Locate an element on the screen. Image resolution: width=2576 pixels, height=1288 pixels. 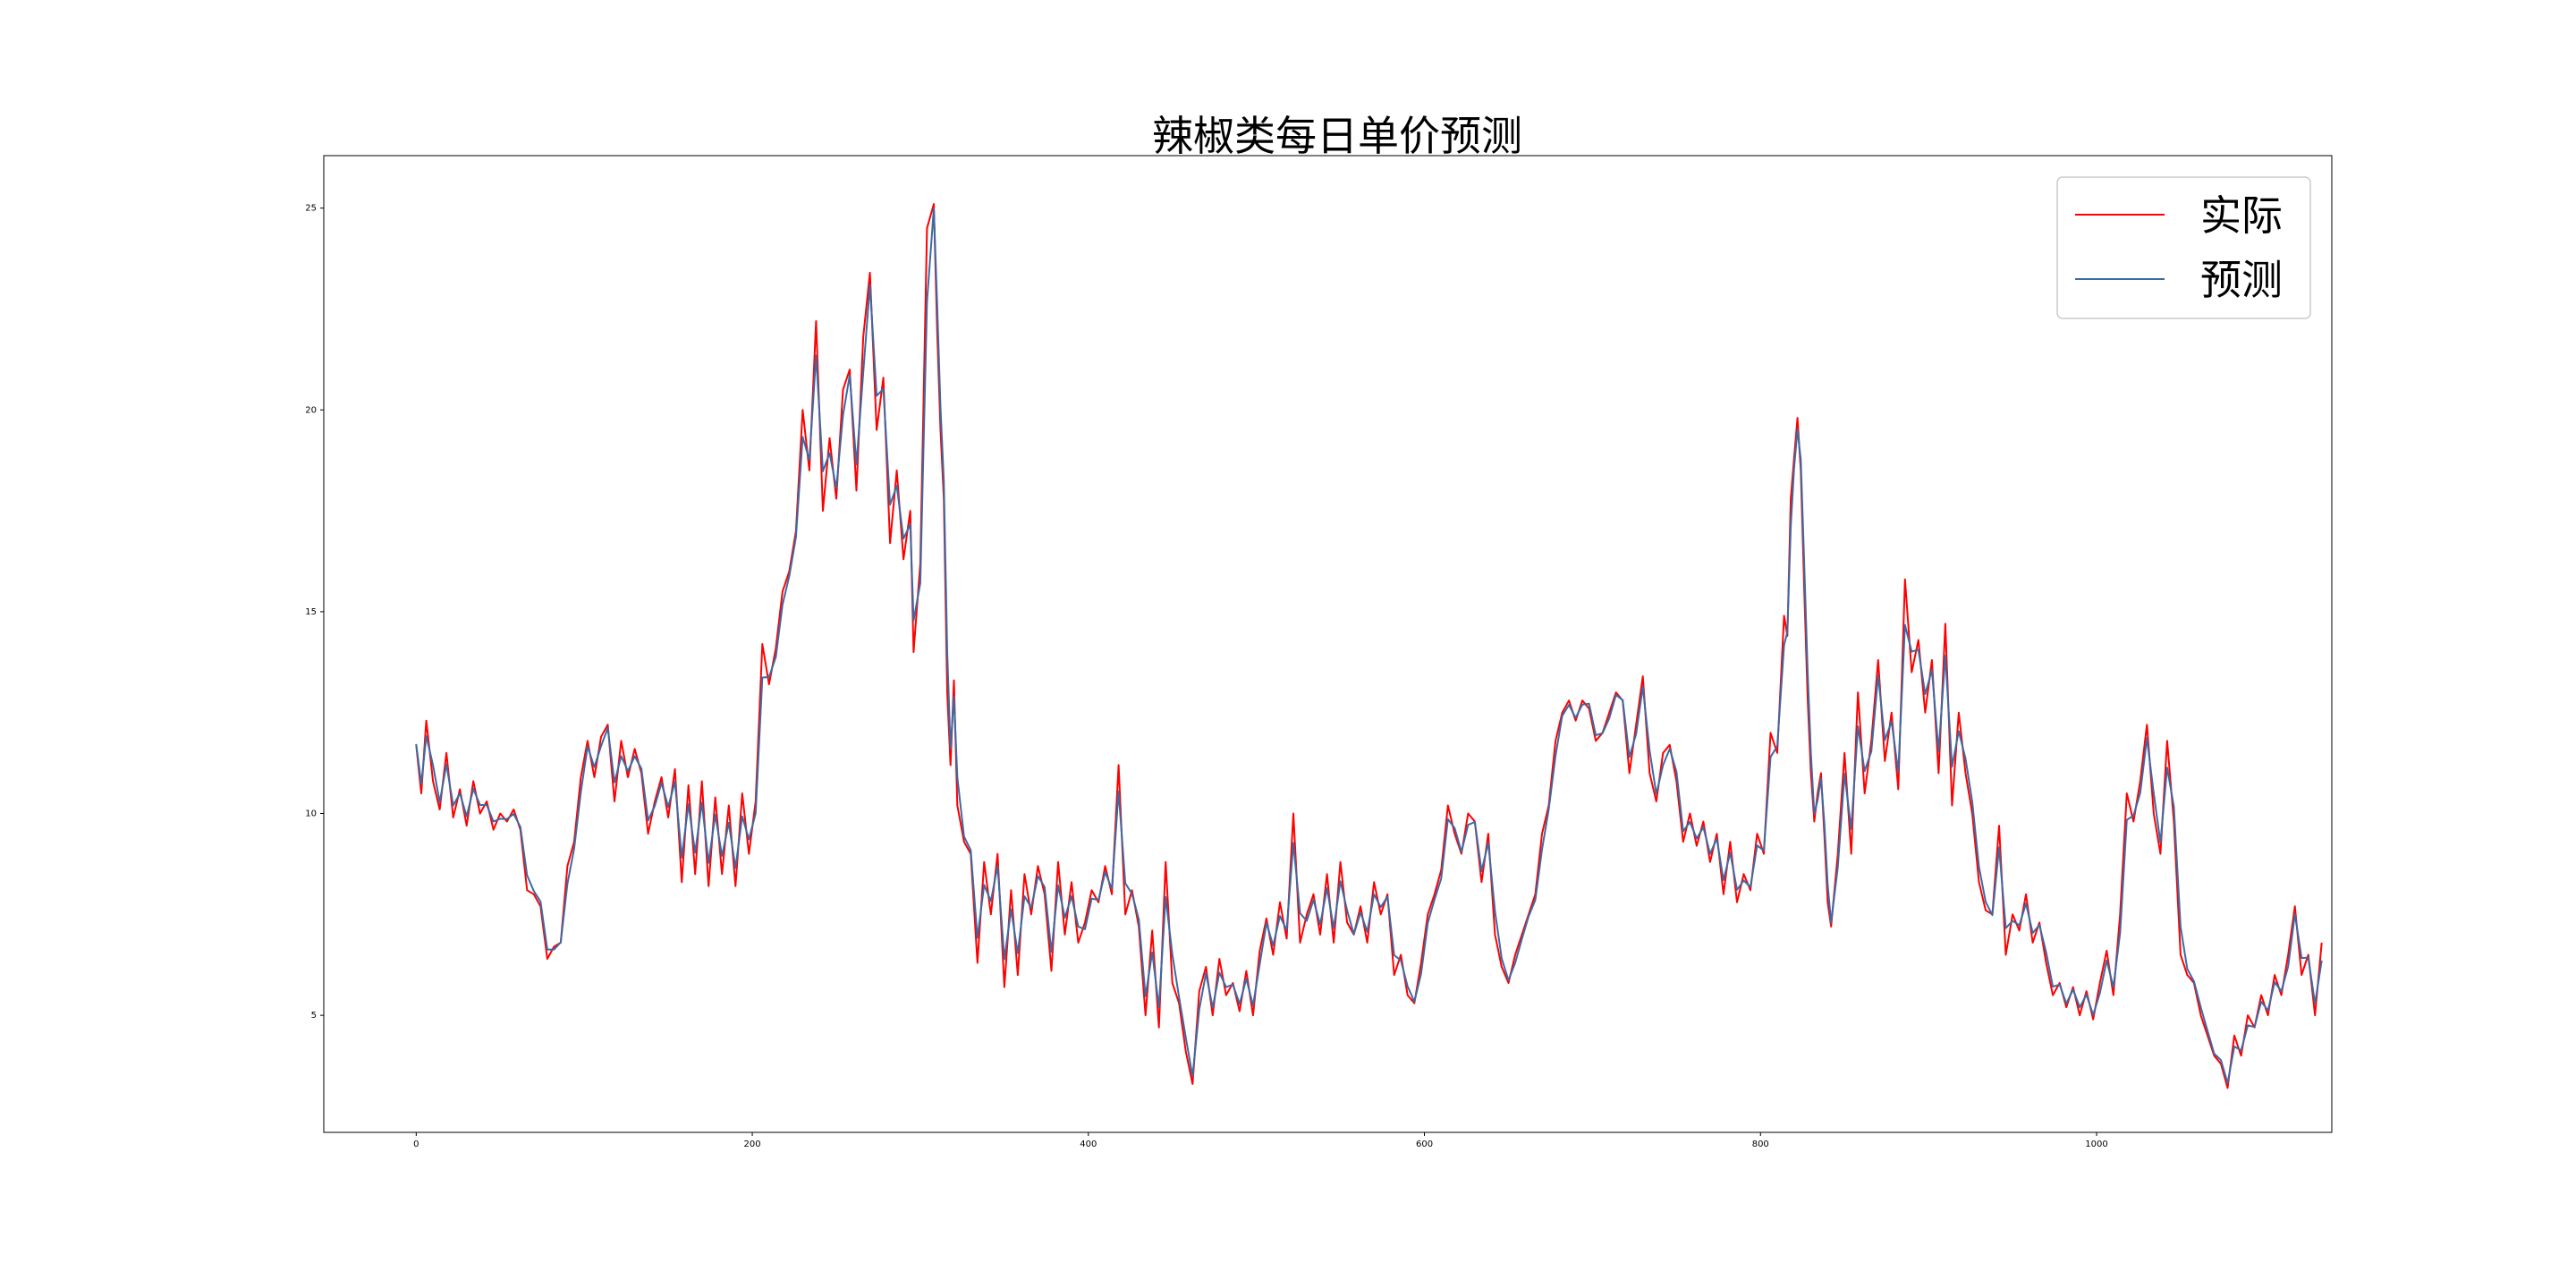
legend: 实际 预测 is located at coordinates (2183, 247).